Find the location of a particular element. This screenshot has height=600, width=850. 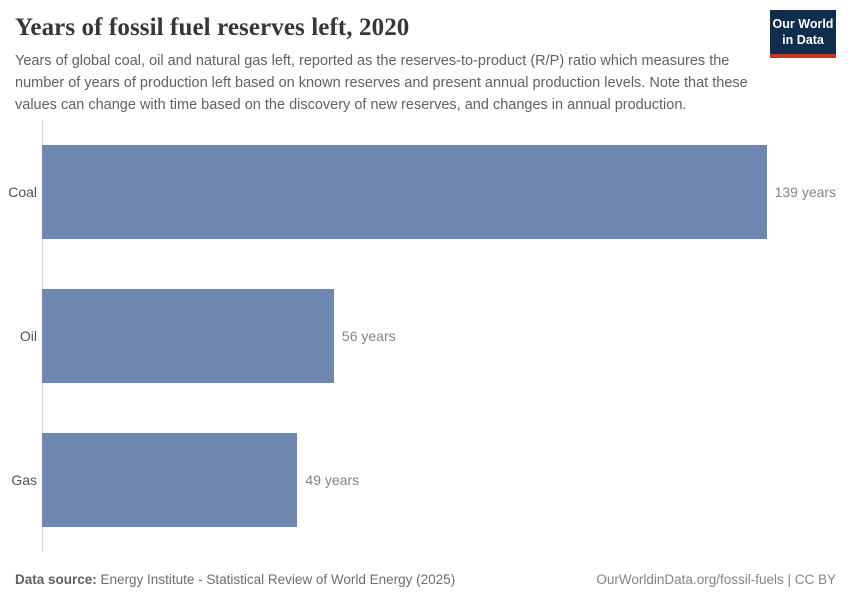

owid-logo: Our World in Data is located at coordinates (803, 34).